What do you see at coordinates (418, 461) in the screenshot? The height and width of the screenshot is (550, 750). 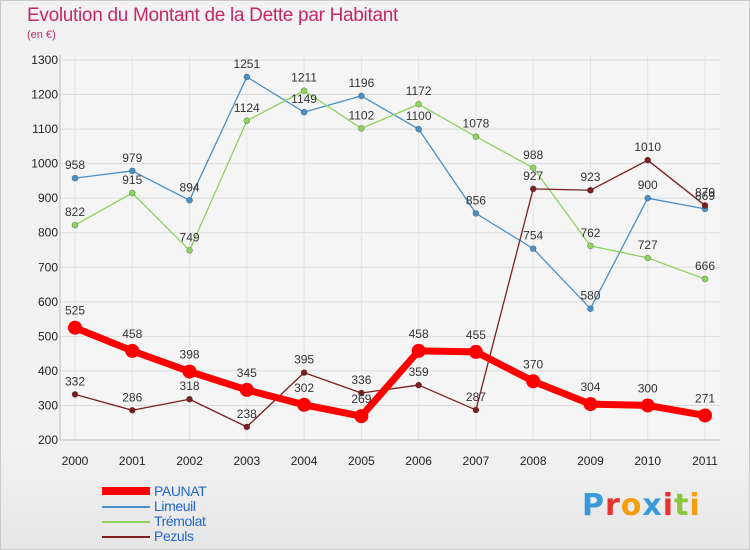 I see `x-tick-label: 2006` at bounding box center [418, 461].